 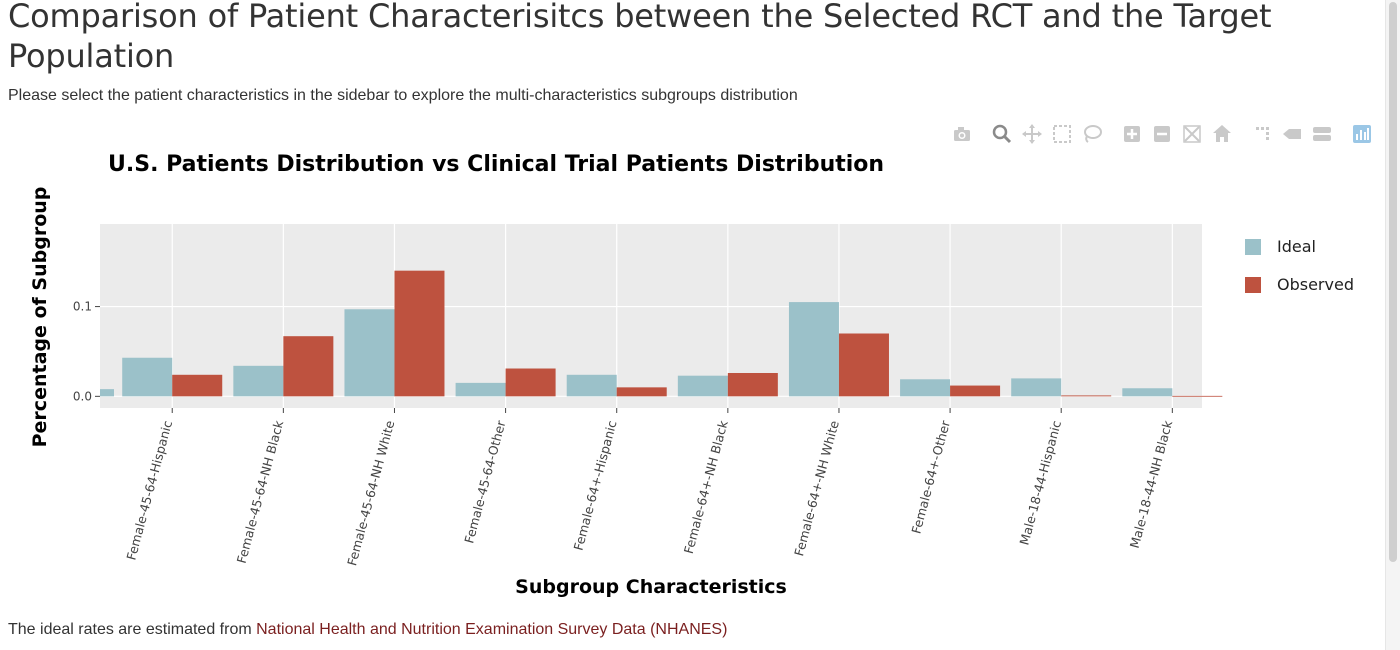 I want to click on x-tick-label: Female-64+-NH White, so click(x=816, y=488).